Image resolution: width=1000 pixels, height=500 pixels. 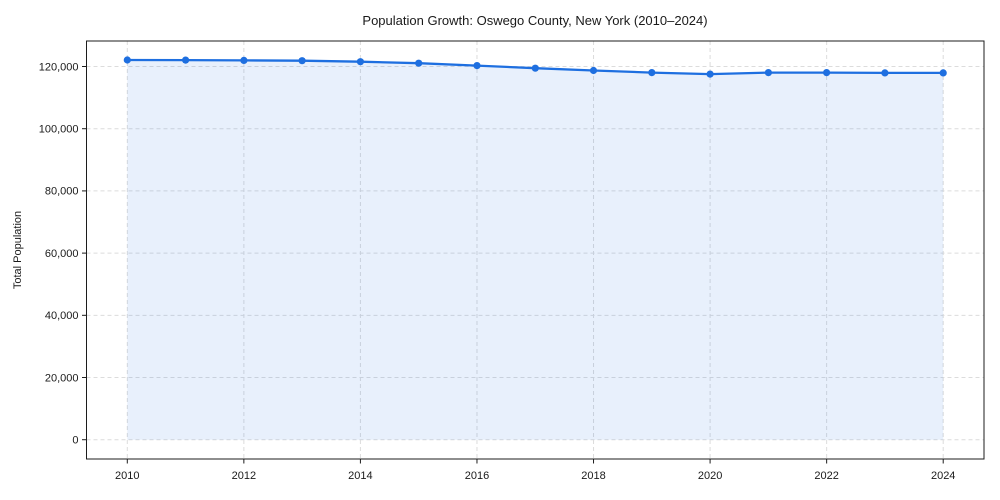 I want to click on x-axis-ticks: 2010 2012 2014 2016 2018 2020 2022 2024, so click(x=535, y=470).